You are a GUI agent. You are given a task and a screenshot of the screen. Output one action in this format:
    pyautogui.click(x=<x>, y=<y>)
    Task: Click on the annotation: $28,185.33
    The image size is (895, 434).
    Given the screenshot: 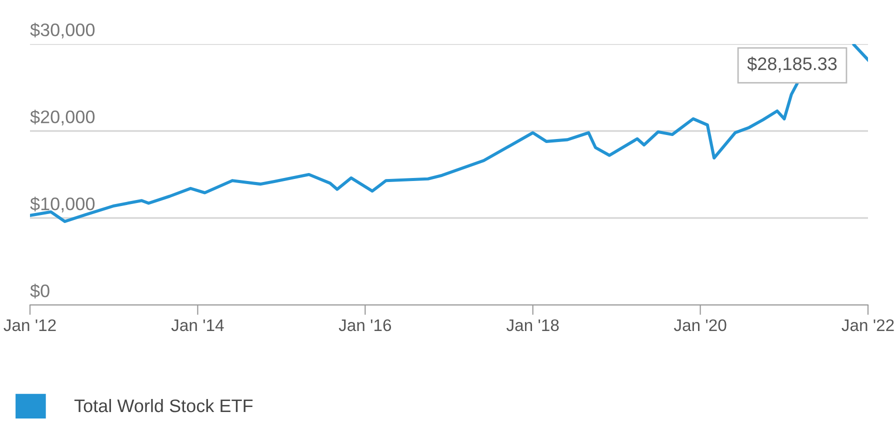 What is the action you would take?
    pyautogui.click(x=792, y=64)
    